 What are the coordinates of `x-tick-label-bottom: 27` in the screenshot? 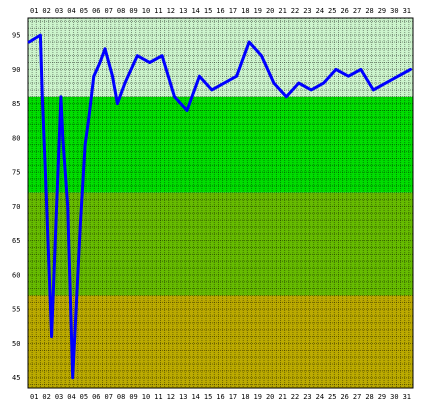 It's located at (357, 397).